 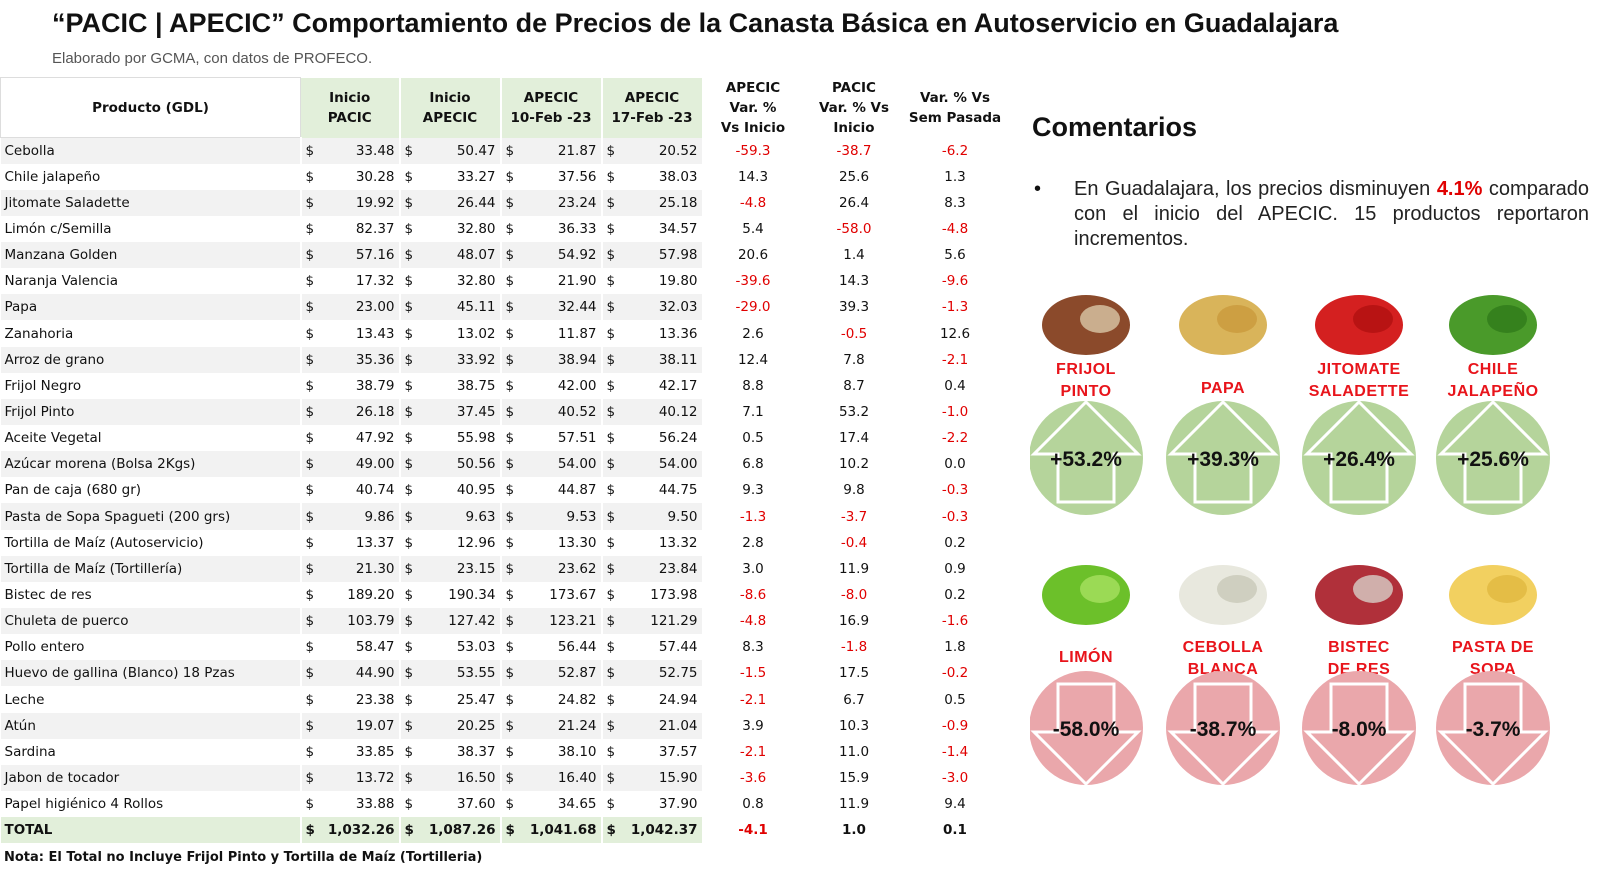 What do you see at coordinates (1100, 589) in the screenshot?
I see `product-image` at bounding box center [1100, 589].